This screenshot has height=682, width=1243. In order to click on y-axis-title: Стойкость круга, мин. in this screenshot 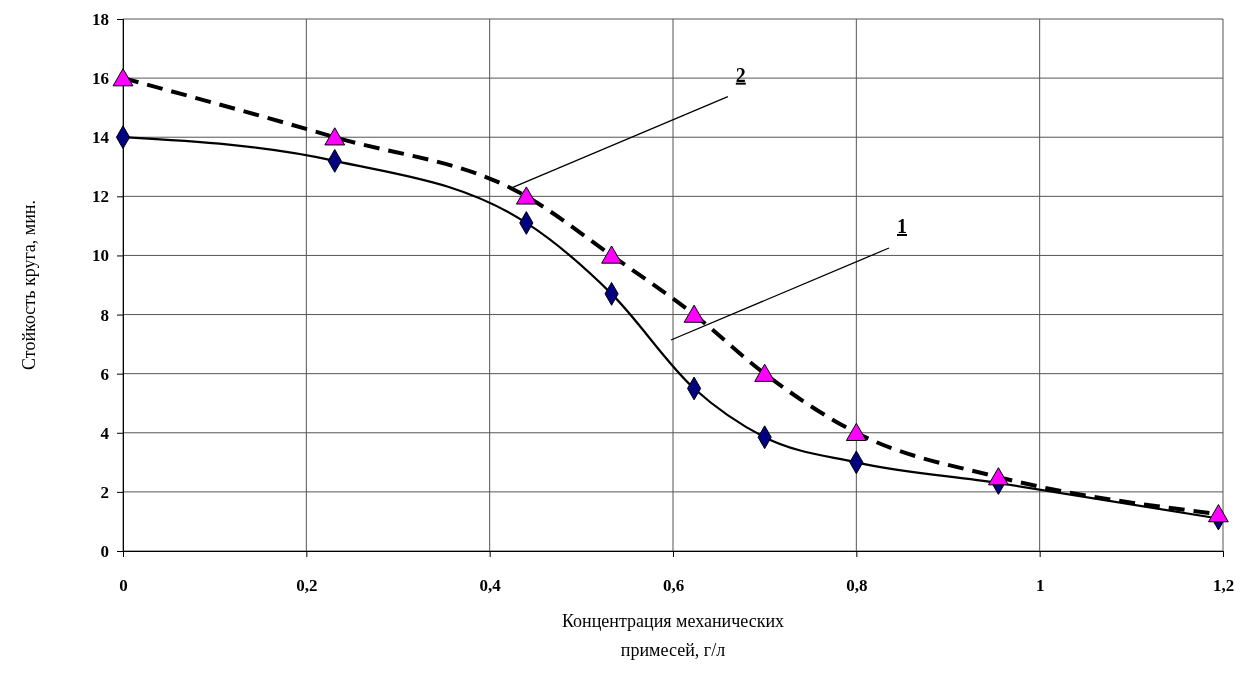, I will do `click(29, 285)`.